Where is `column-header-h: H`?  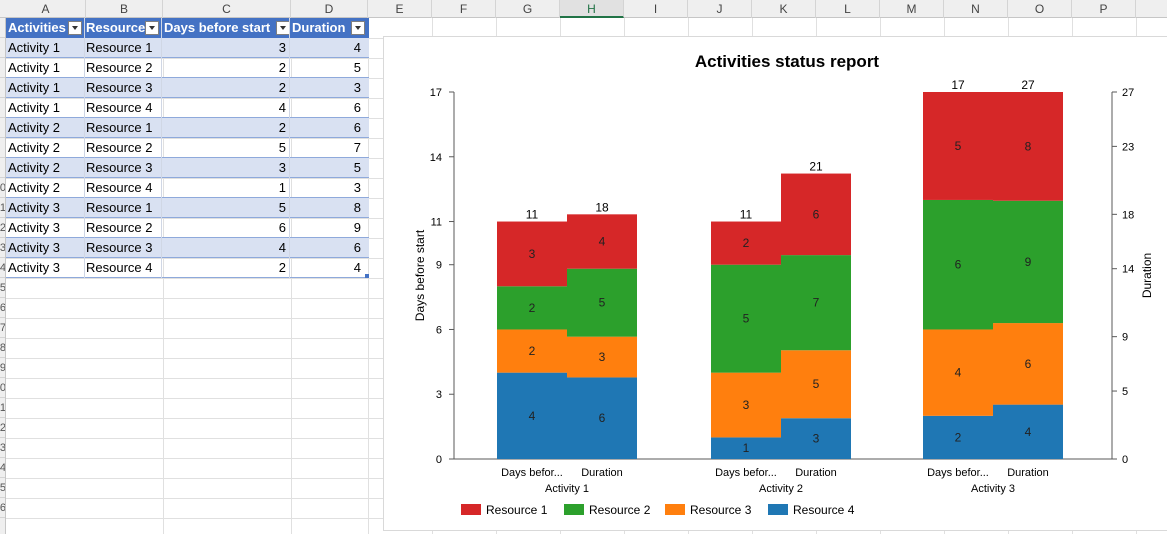
column-header-h: H is located at coordinates (592, 9).